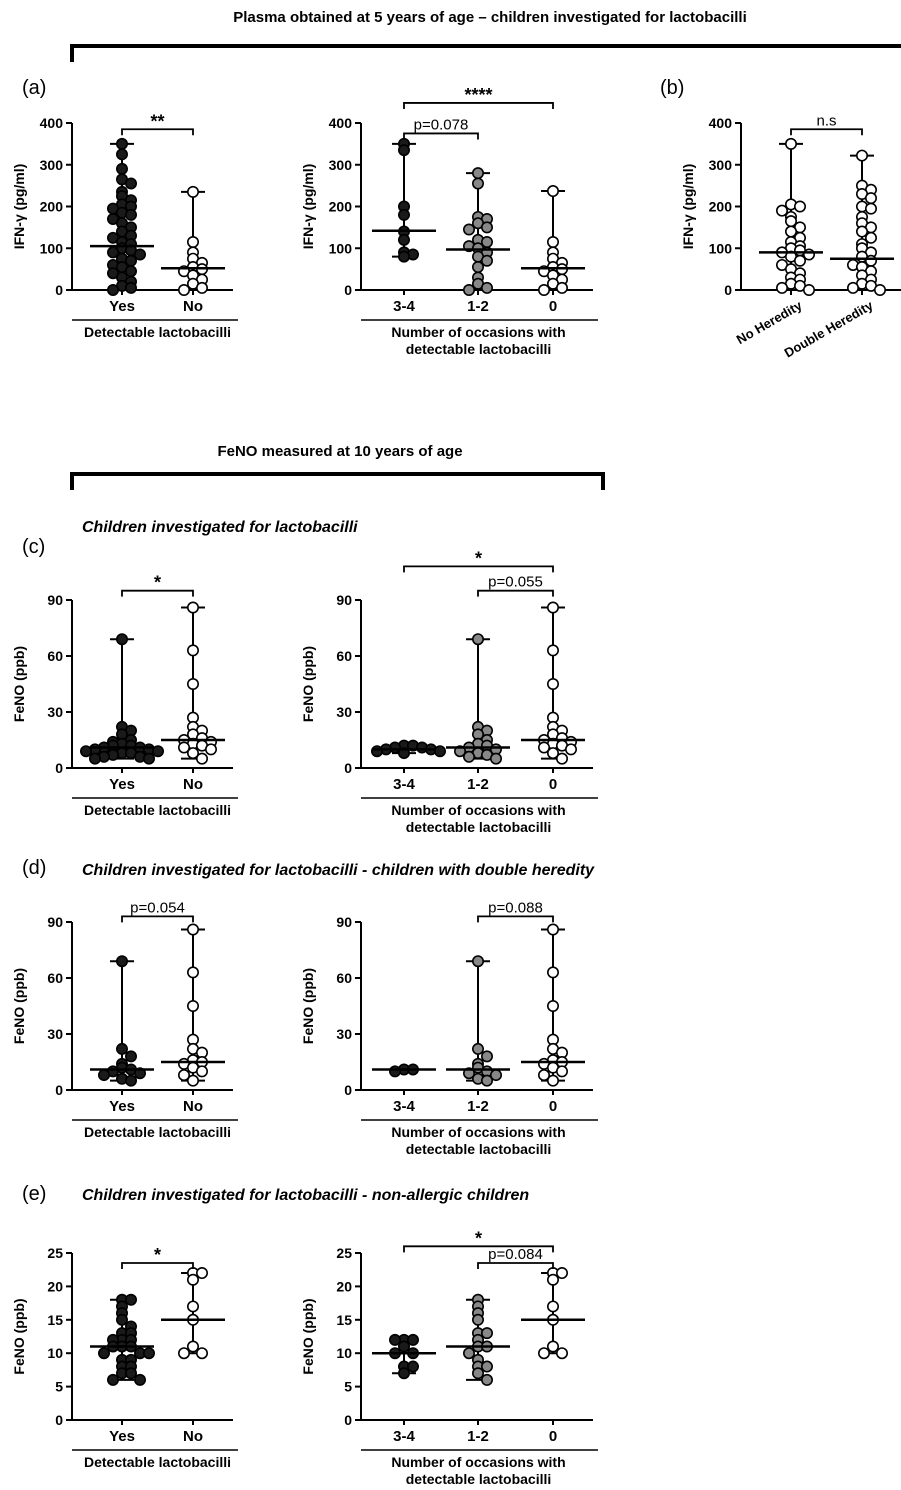 The height and width of the screenshot is (1490, 901). What do you see at coordinates (721, 165) in the screenshot?
I see `y-tick-label: 300` at bounding box center [721, 165].